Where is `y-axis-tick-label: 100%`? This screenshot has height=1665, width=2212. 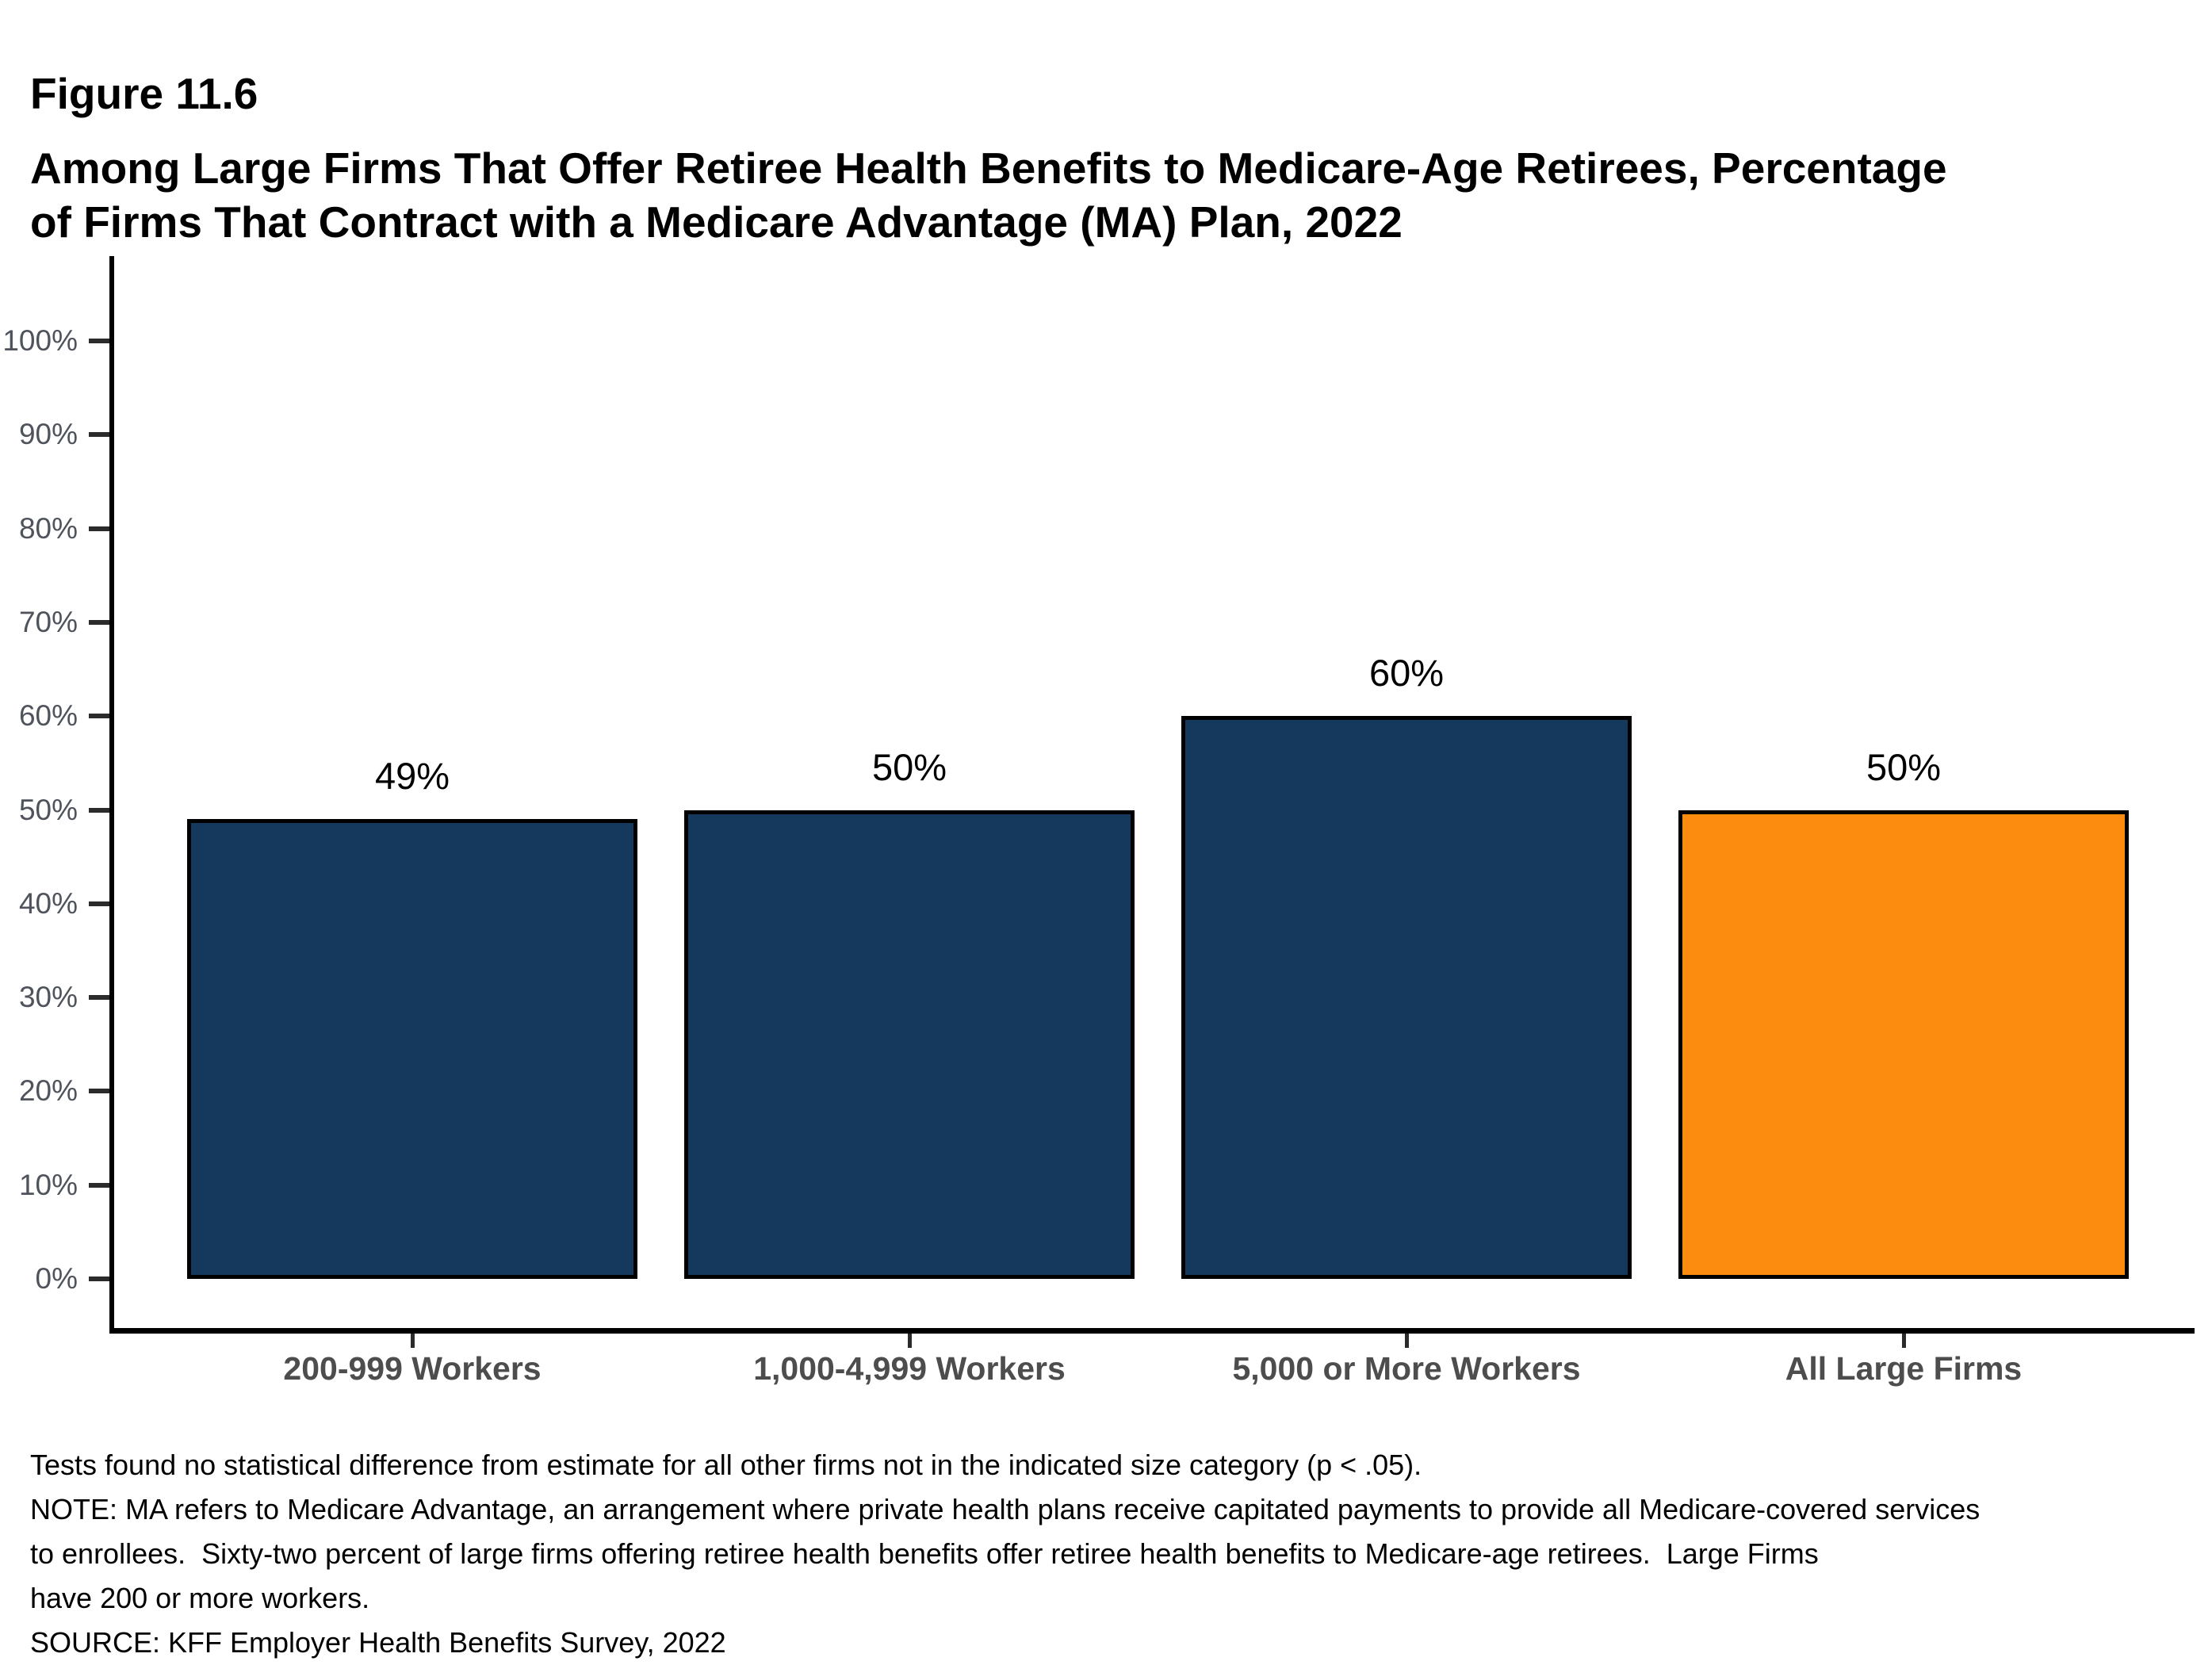
y-axis-tick-label: 100% is located at coordinates (40, 340).